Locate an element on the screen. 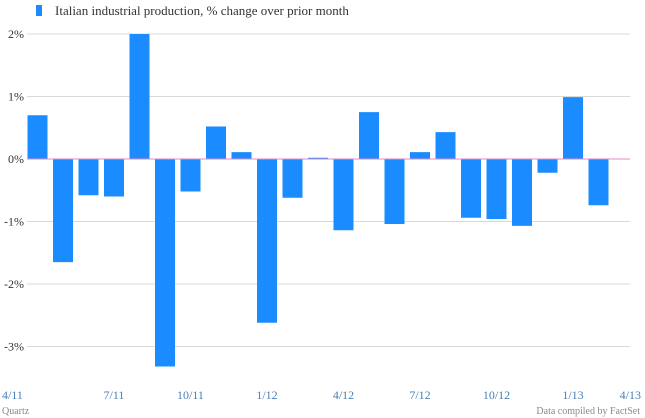 Image resolution: width=645 pixels, height=418 pixels. y-tick-label: -3% is located at coordinates (14, 347).